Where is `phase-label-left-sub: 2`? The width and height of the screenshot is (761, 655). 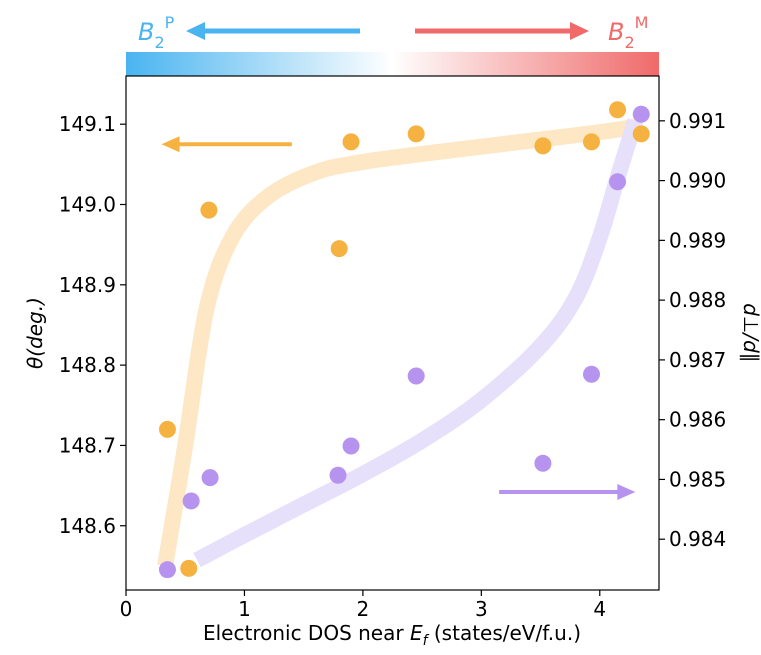 phase-label-left-sub: 2 is located at coordinates (159, 42).